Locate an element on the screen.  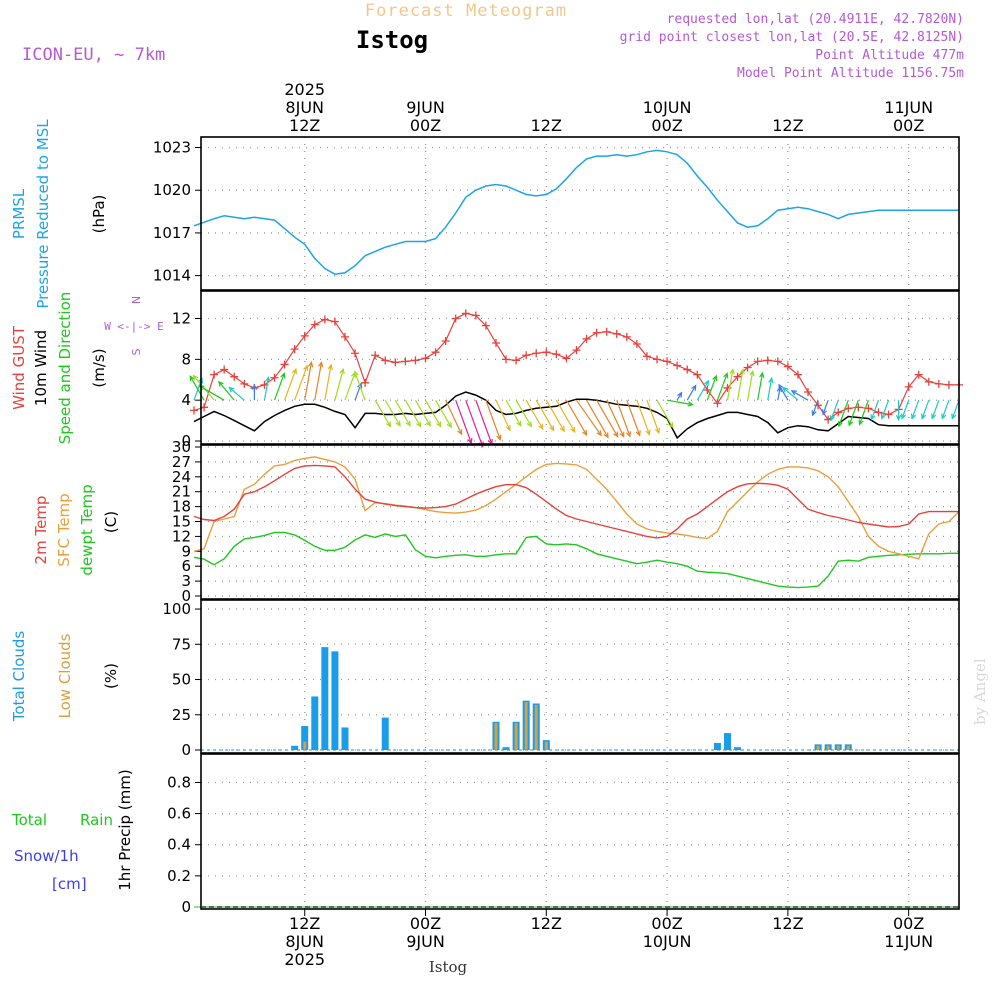
total-cloud-bar is located at coordinates (385, 733).